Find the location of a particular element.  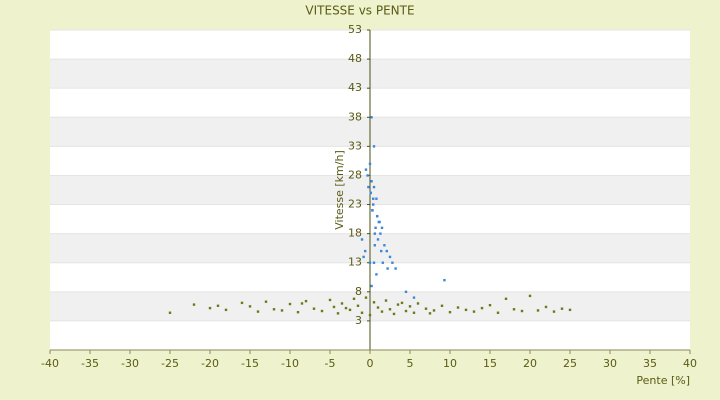

x-tick-label: -30 is located at coordinates (130, 363).